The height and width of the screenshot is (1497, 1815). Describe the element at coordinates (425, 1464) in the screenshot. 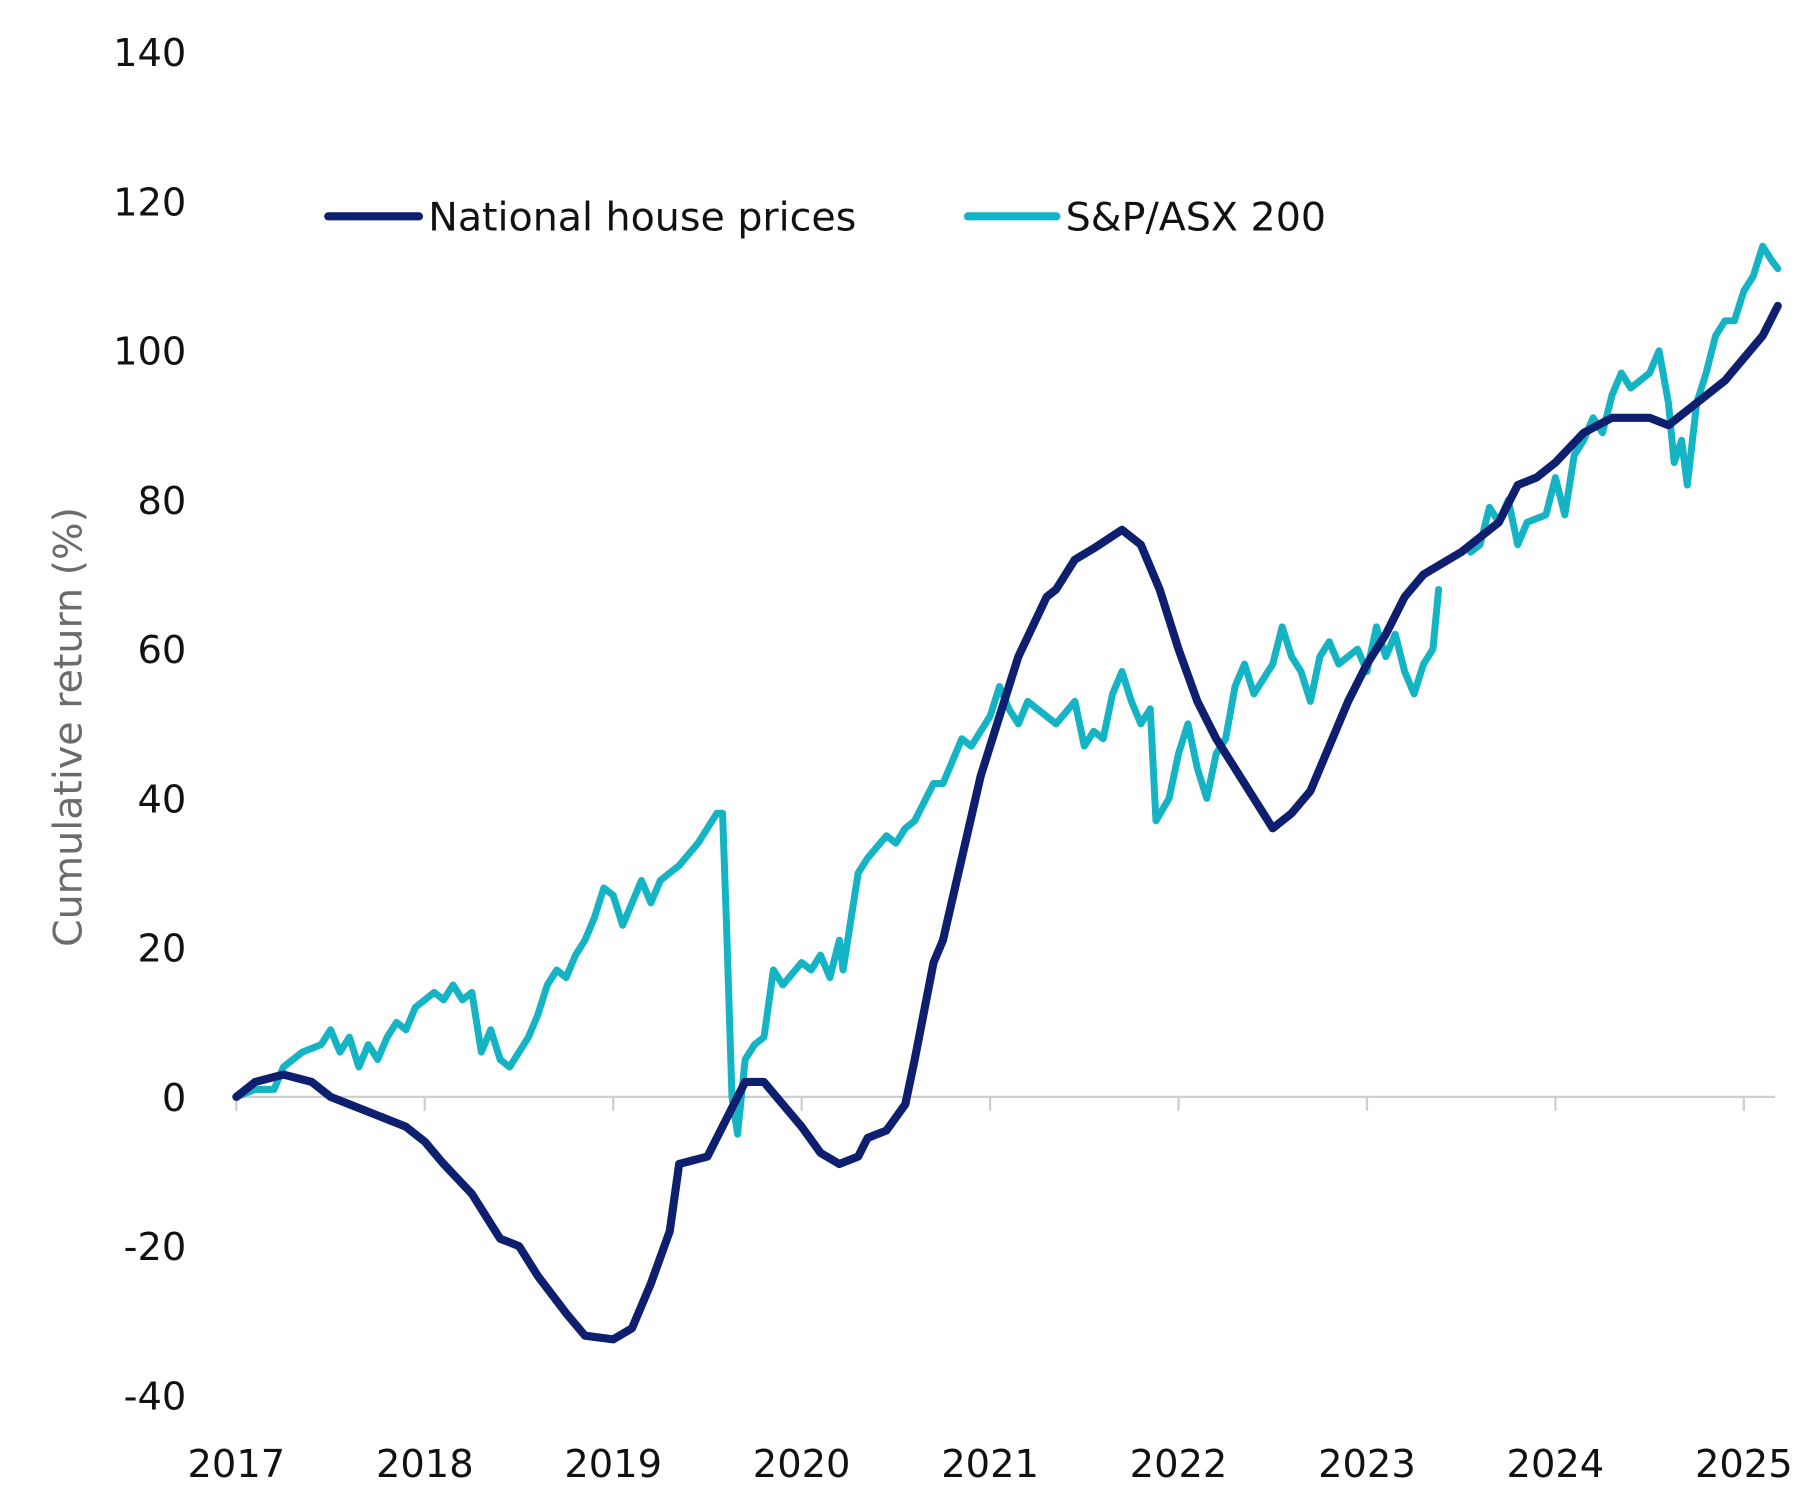

I see `x-tick-label: 2018` at that location.